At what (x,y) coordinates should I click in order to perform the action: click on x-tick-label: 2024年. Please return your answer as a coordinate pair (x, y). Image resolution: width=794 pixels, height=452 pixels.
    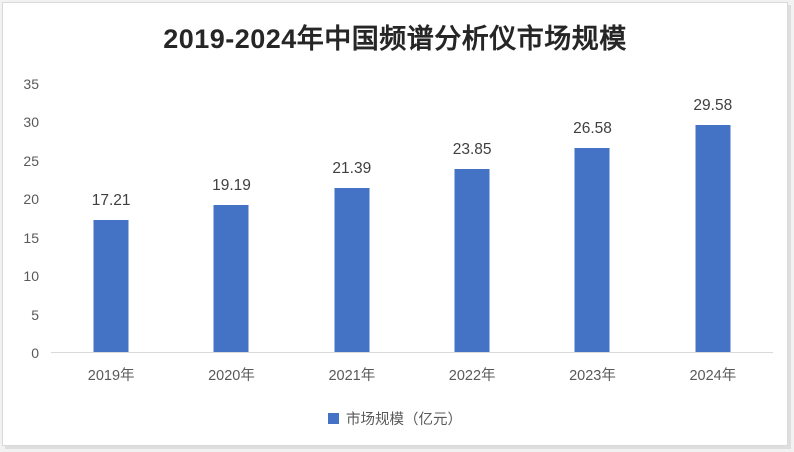
    Looking at the image, I should click on (713, 376).